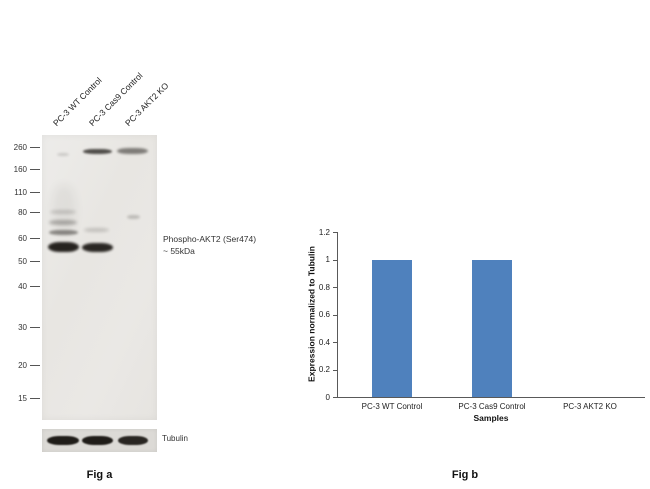 This screenshot has height=489, width=650. Describe the element at coordinates (492, 406) in the screenshot. I see `category-label: PC-3 Cas9 Control` at that location.